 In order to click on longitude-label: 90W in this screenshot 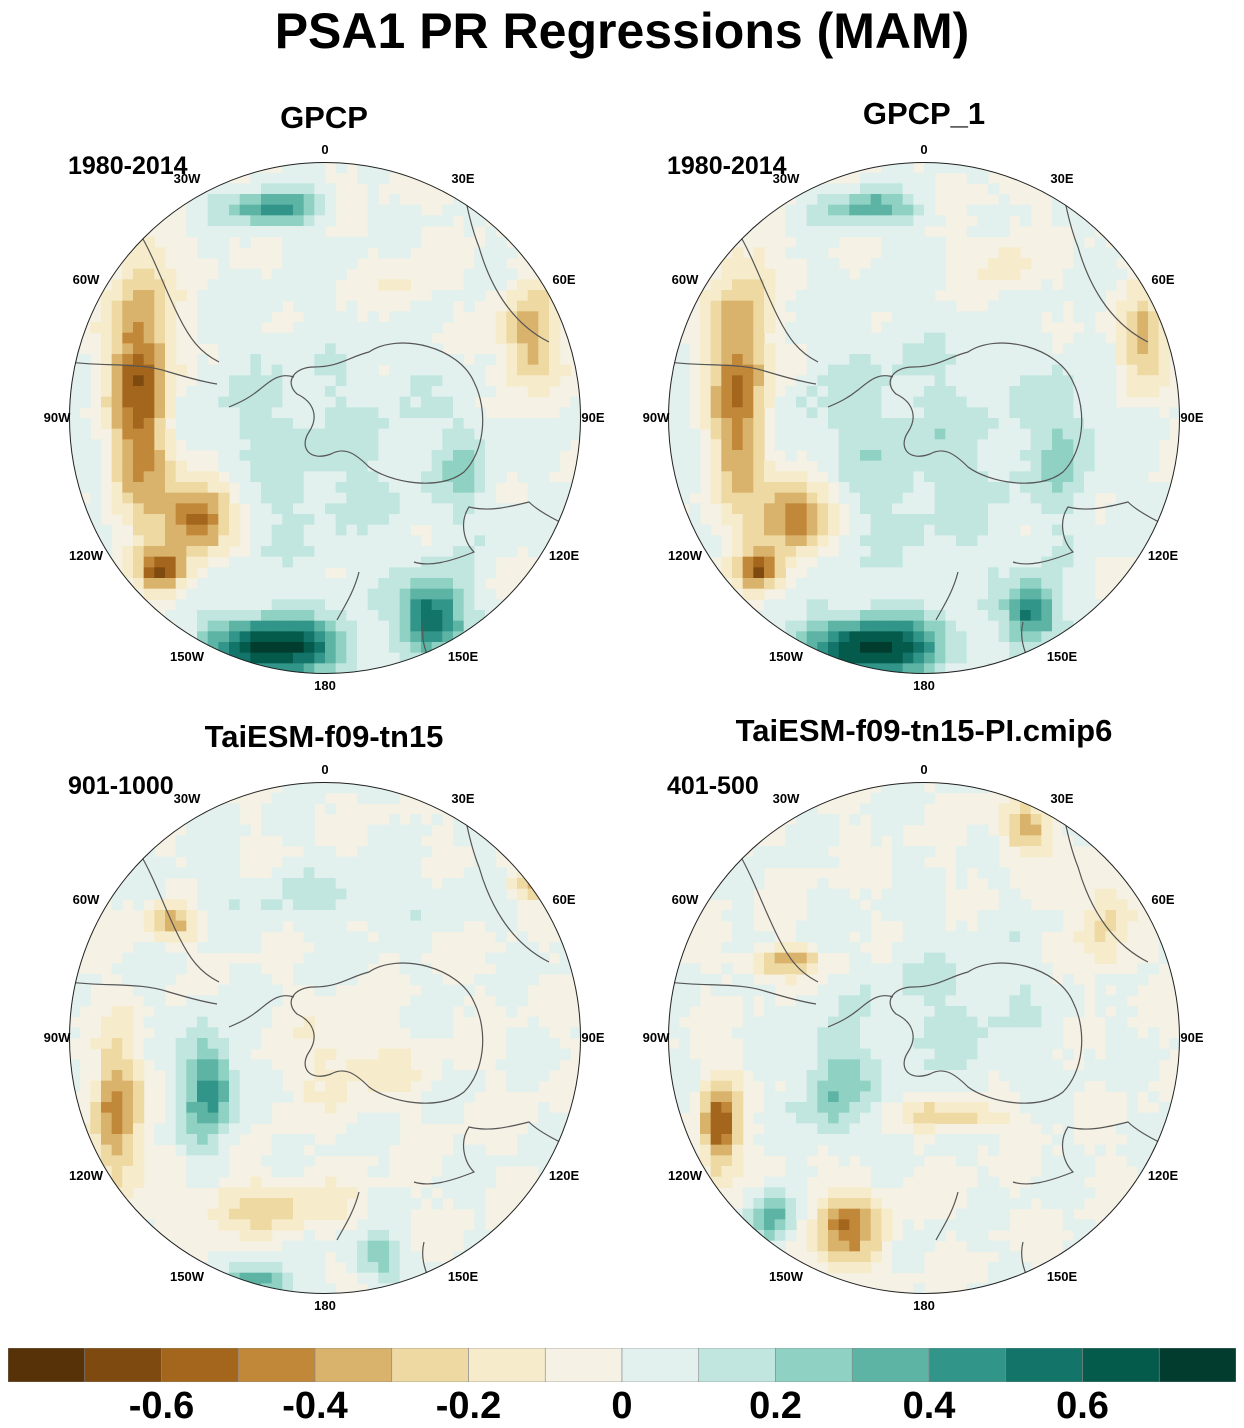, I will do `click(656, 417)`.